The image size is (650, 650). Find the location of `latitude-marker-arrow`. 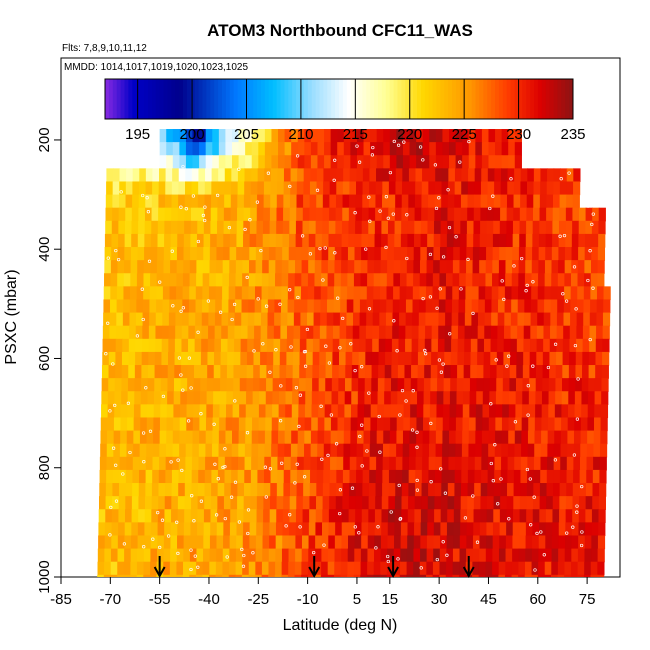

latitude-marker-arrow is located at coordinates (393, 567).